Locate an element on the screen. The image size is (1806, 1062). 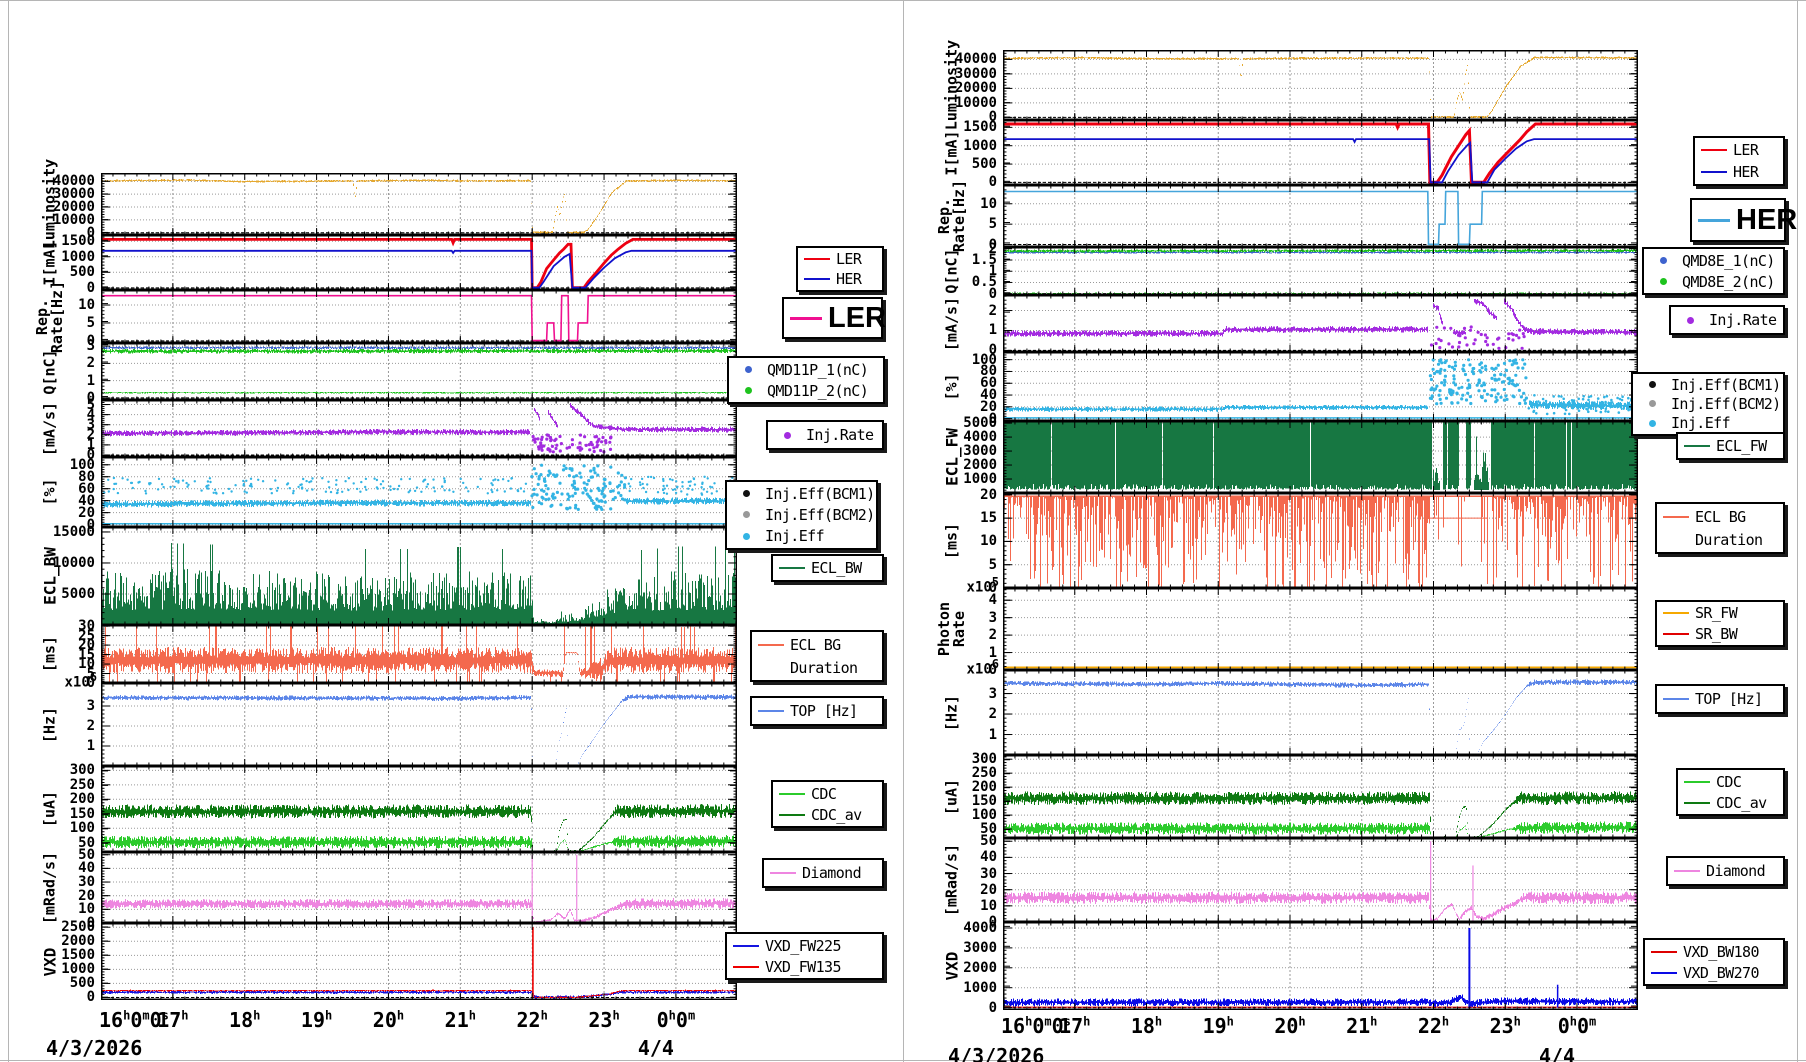
ytick-right-monitor-rep-rate-10: 10 is located at coordinates (988, 203).